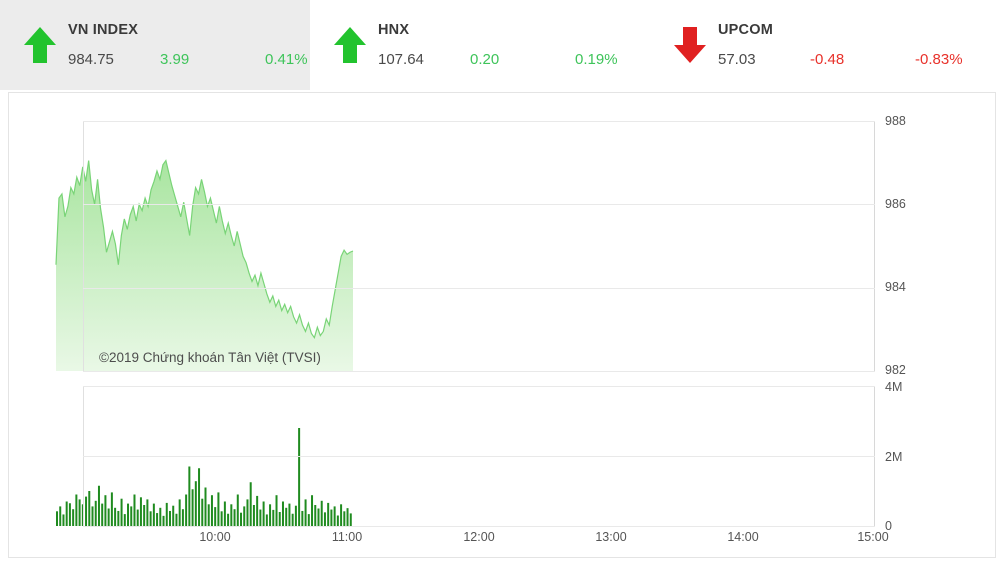 The width and height of the screenshot is (1004, 565). What do you see at coordinates (840, 45) in the screenshot?
I see `index-texts: UPCOM 57.03 -0.48 -0.83%` at bounding box center [840, 45].